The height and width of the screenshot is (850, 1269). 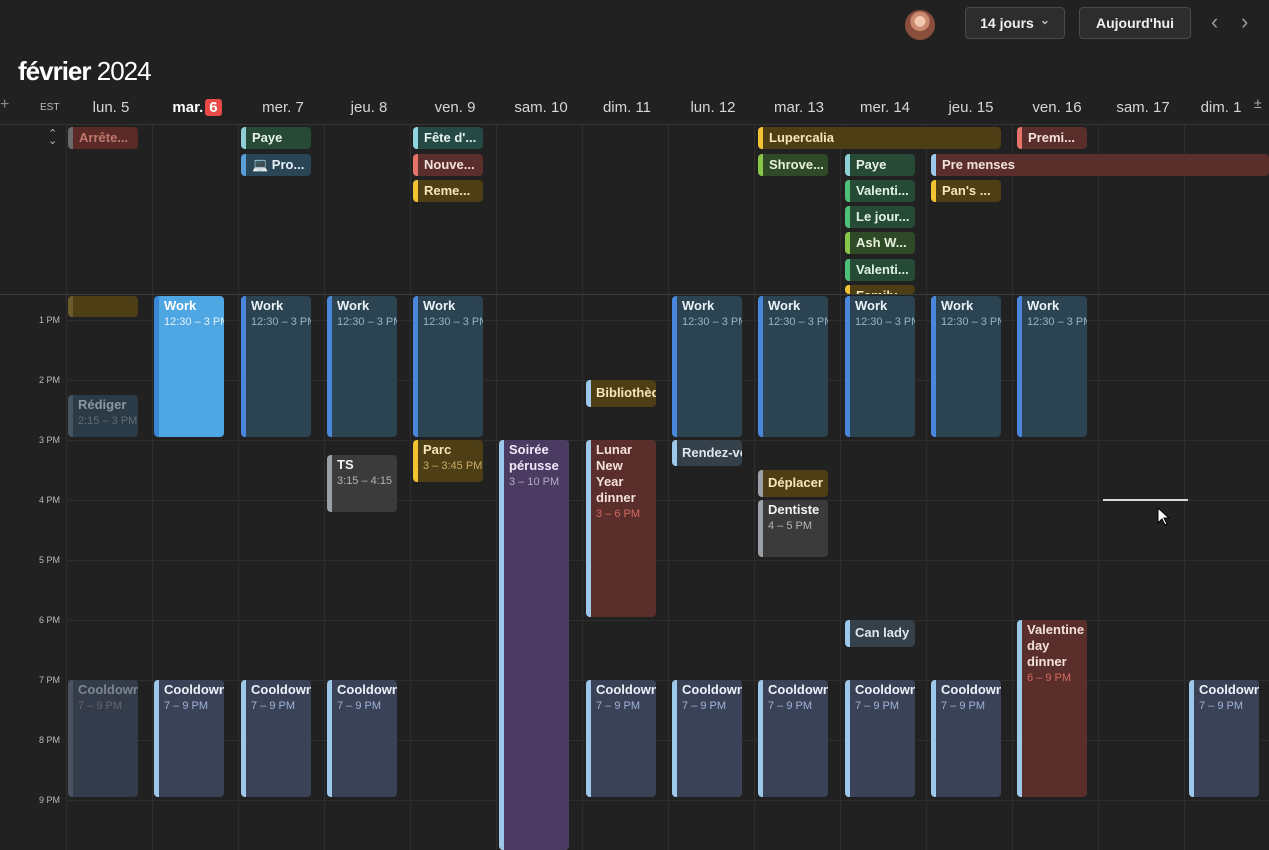 What do you see at coordinates (880, 289) in the screenshot?
I see `allday-event: Family` at bounding box center [880, 289].